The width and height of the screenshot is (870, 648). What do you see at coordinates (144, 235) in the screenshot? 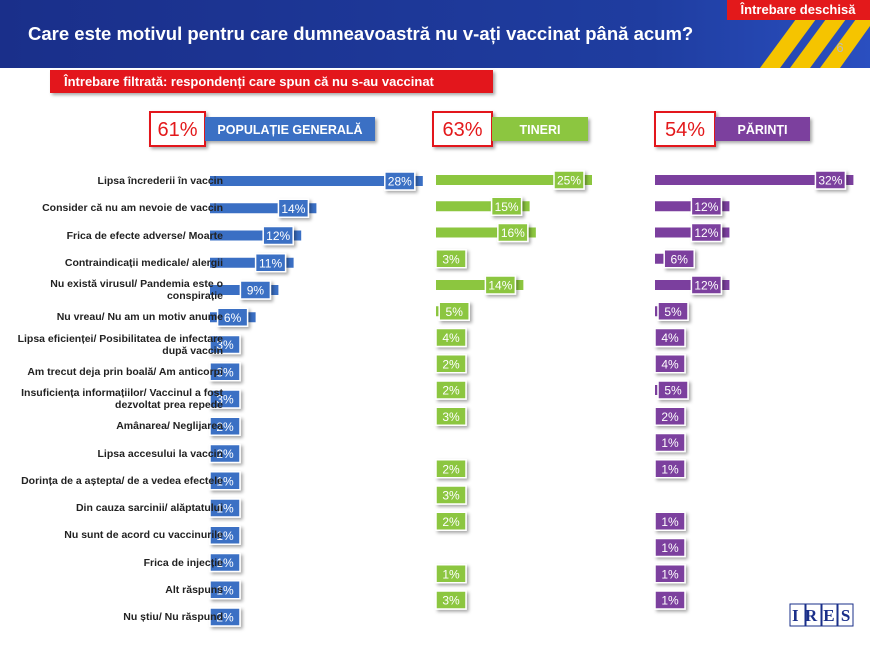
I see `category-label: Frica de efecte adverse/ Moarte` at bounding box center [144, 235].